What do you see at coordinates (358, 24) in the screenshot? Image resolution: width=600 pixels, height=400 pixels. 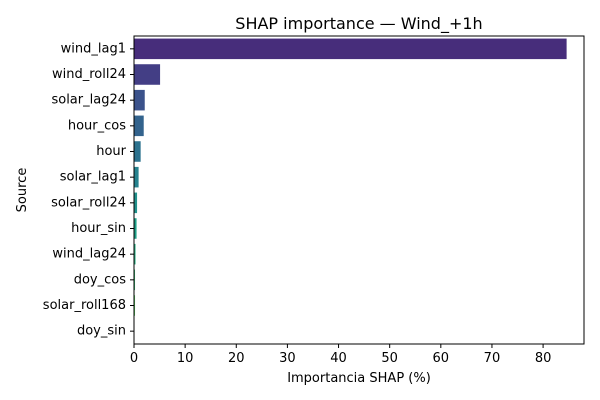 I see `chart-title: SHAP importance — Wind_+1h` at bounding box center [358, 24].